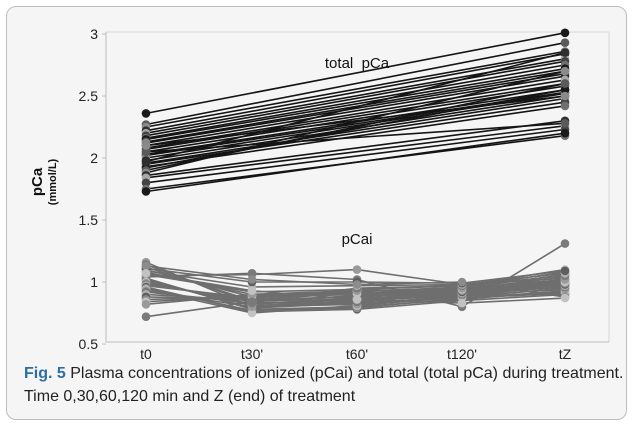  I want to click on y-tick-label: 1, so click(94, 282).